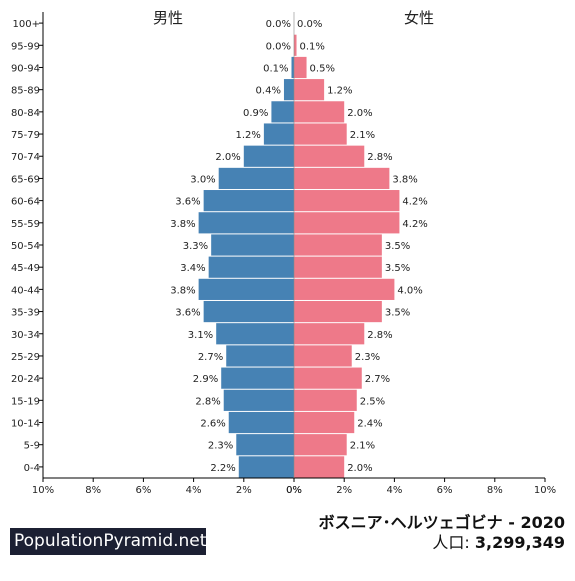  What do you see at coordinates (419, 18) in the screenshot?
I see `female-label: 女性` at bounding box center [419, 18].